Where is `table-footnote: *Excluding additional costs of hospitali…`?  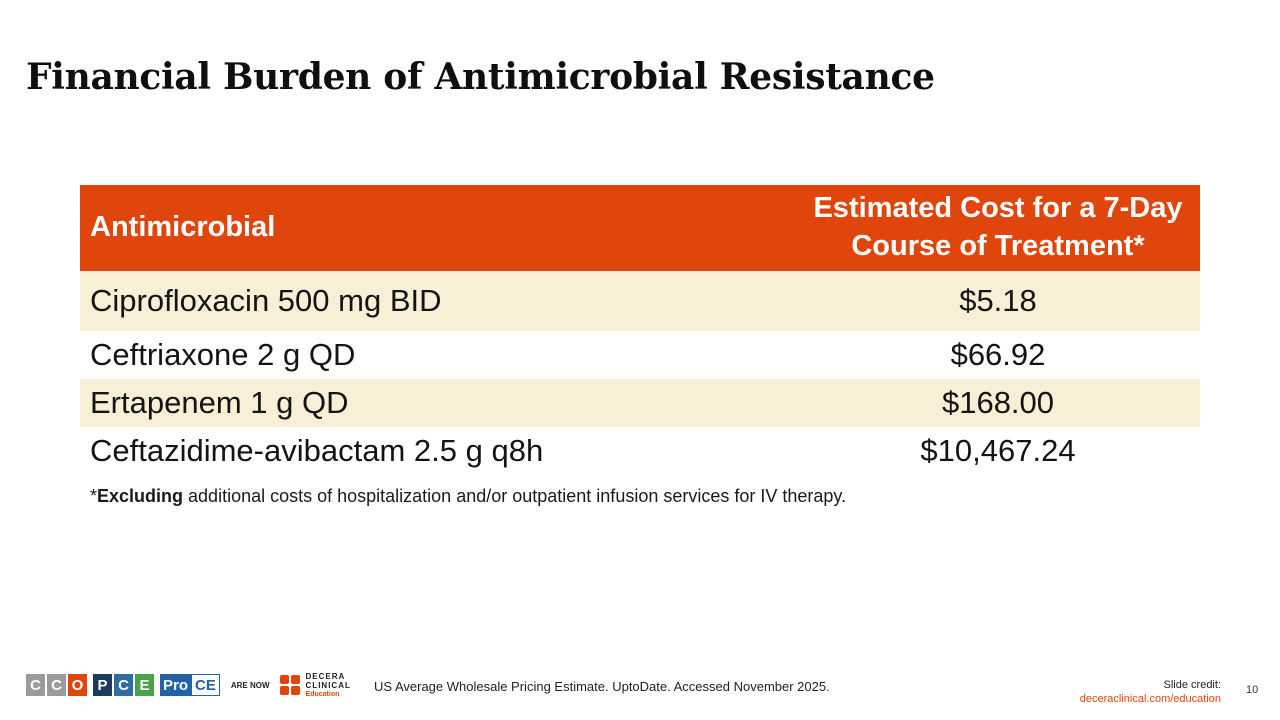 table-footnote: *Excluding additional costs of hospitali… is located at coordinates (468, 496).